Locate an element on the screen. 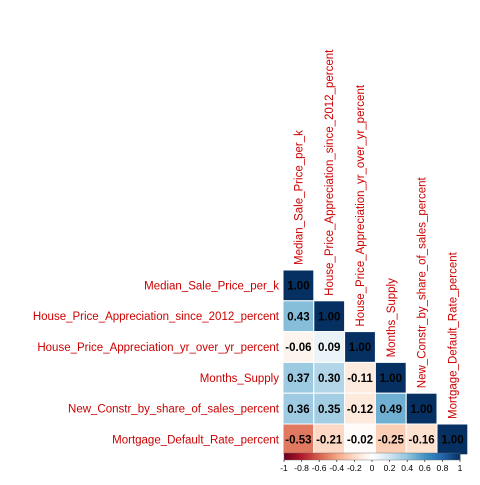 Image resolution: width=480 pixels, height=485 pixels. column-label-5: Mortgage_Default_Rate_percent is located at coordinates (453, 335).